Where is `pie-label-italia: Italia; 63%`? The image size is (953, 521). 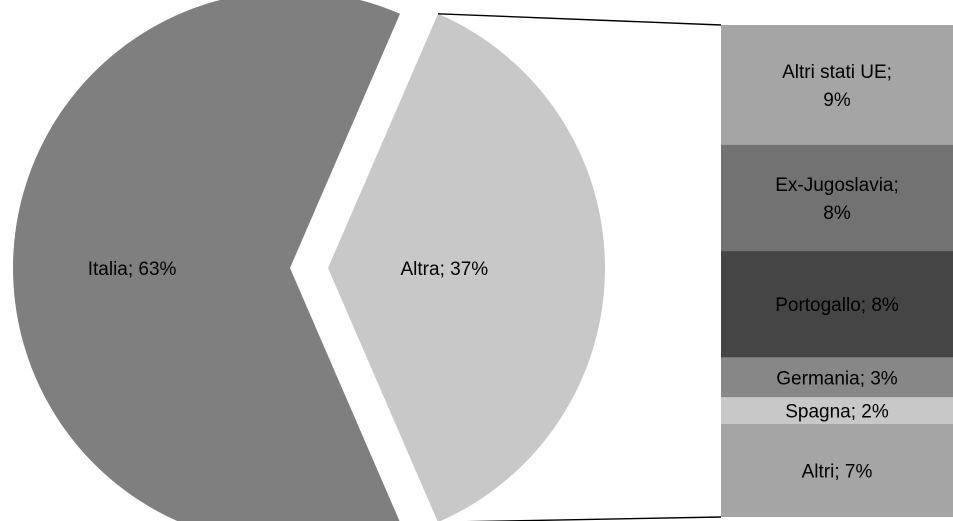 pie-label-italia: Italia; 63% is located at coordinates (132, 269).